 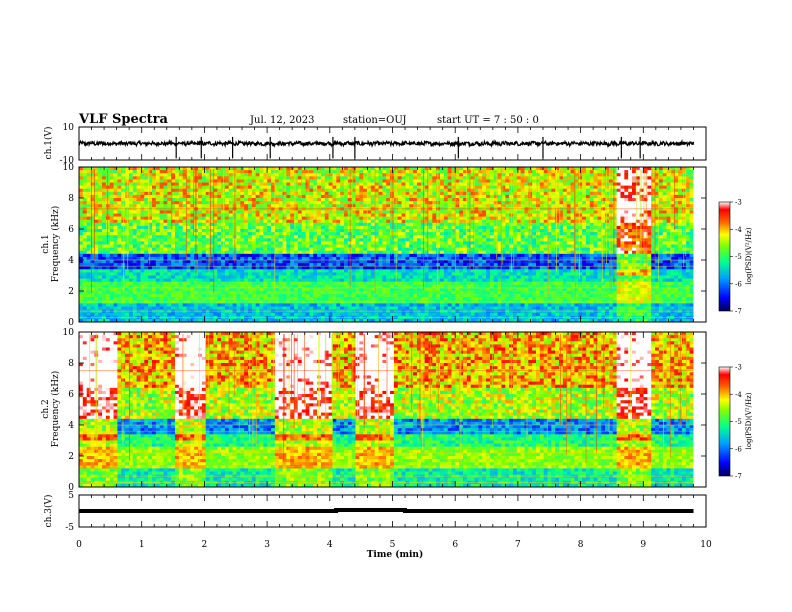 I want to click on ch2-colorbar-label: log(PSD)(V²/Hz), so click(x=749, y=420).